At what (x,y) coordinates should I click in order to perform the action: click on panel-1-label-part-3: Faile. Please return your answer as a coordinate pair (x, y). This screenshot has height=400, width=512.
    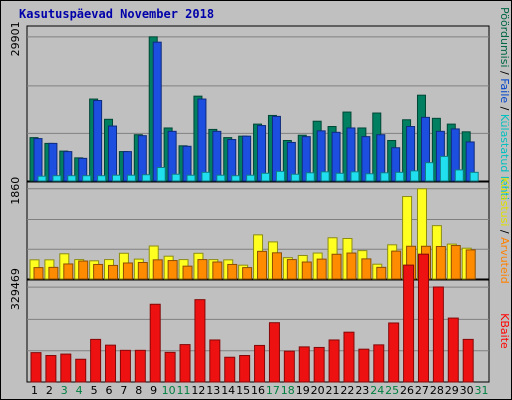
    Looking at the image, I should click on (504, 90).